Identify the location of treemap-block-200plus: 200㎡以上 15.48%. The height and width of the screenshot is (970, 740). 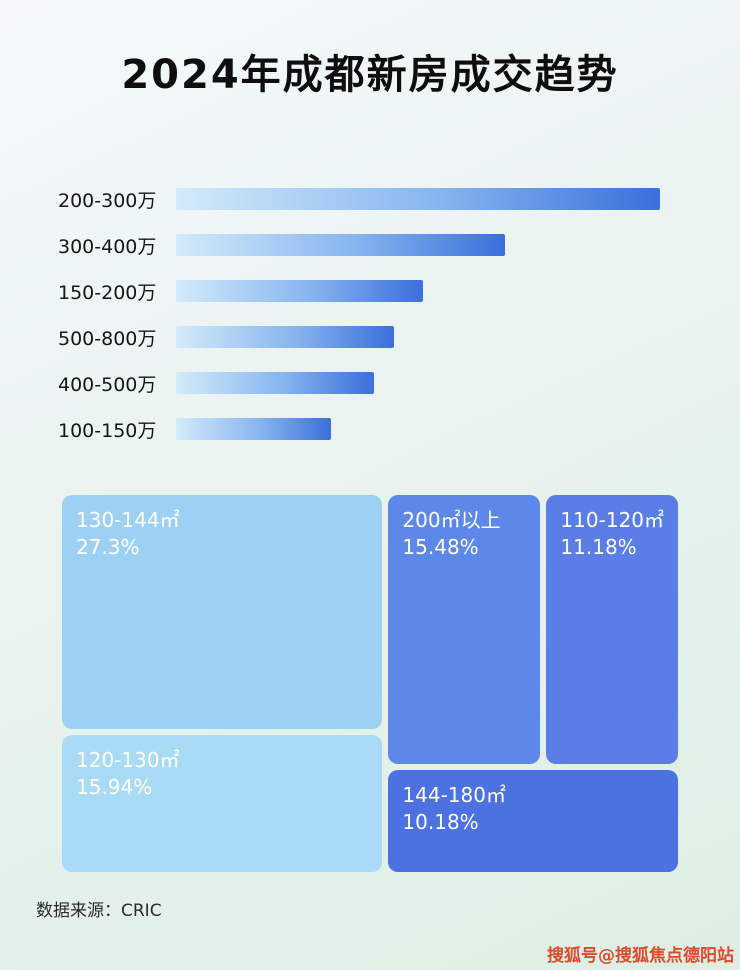
(464, 629).